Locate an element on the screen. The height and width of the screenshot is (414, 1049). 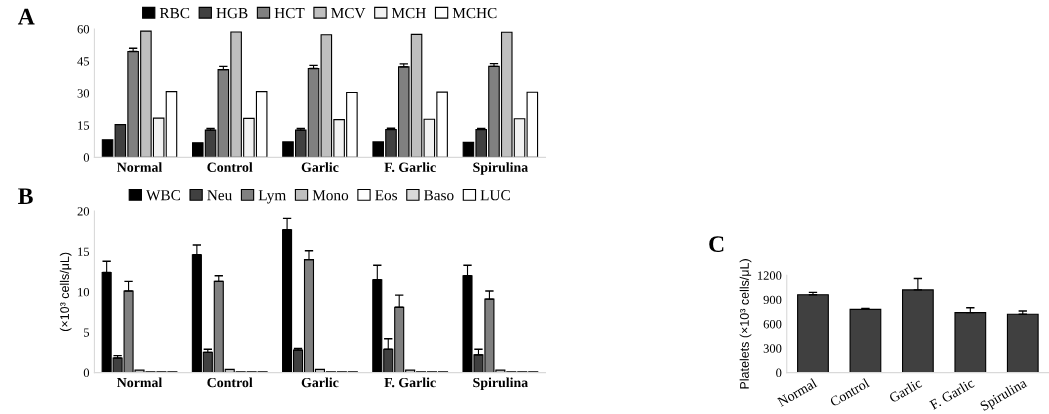
legend-label: HGB is located at coordinates (232, 13).